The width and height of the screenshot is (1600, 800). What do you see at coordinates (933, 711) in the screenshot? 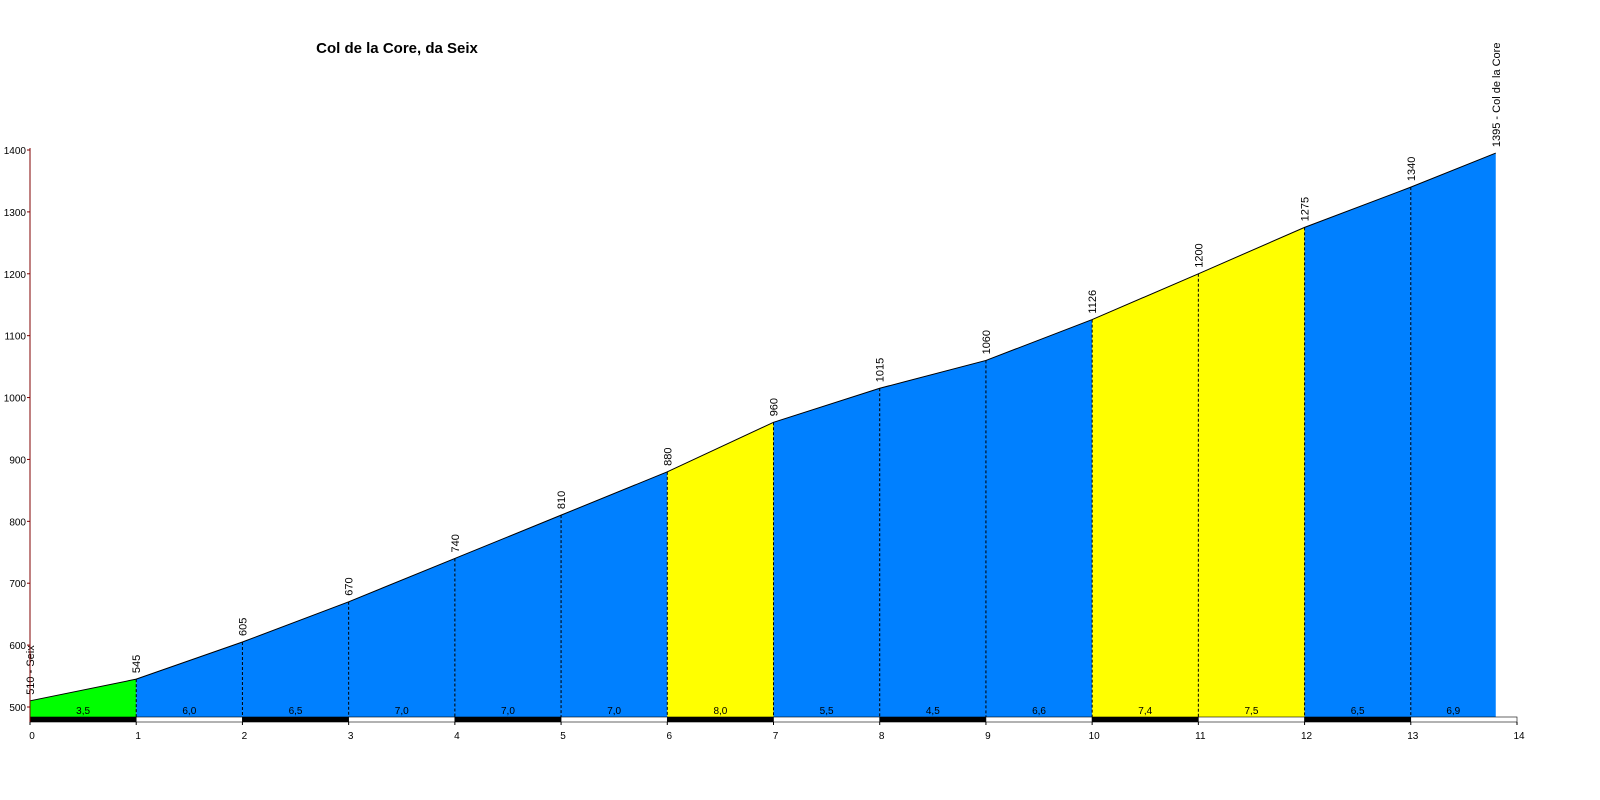
I see `gradient-label: 4,5` at bounding box center [933, 711].